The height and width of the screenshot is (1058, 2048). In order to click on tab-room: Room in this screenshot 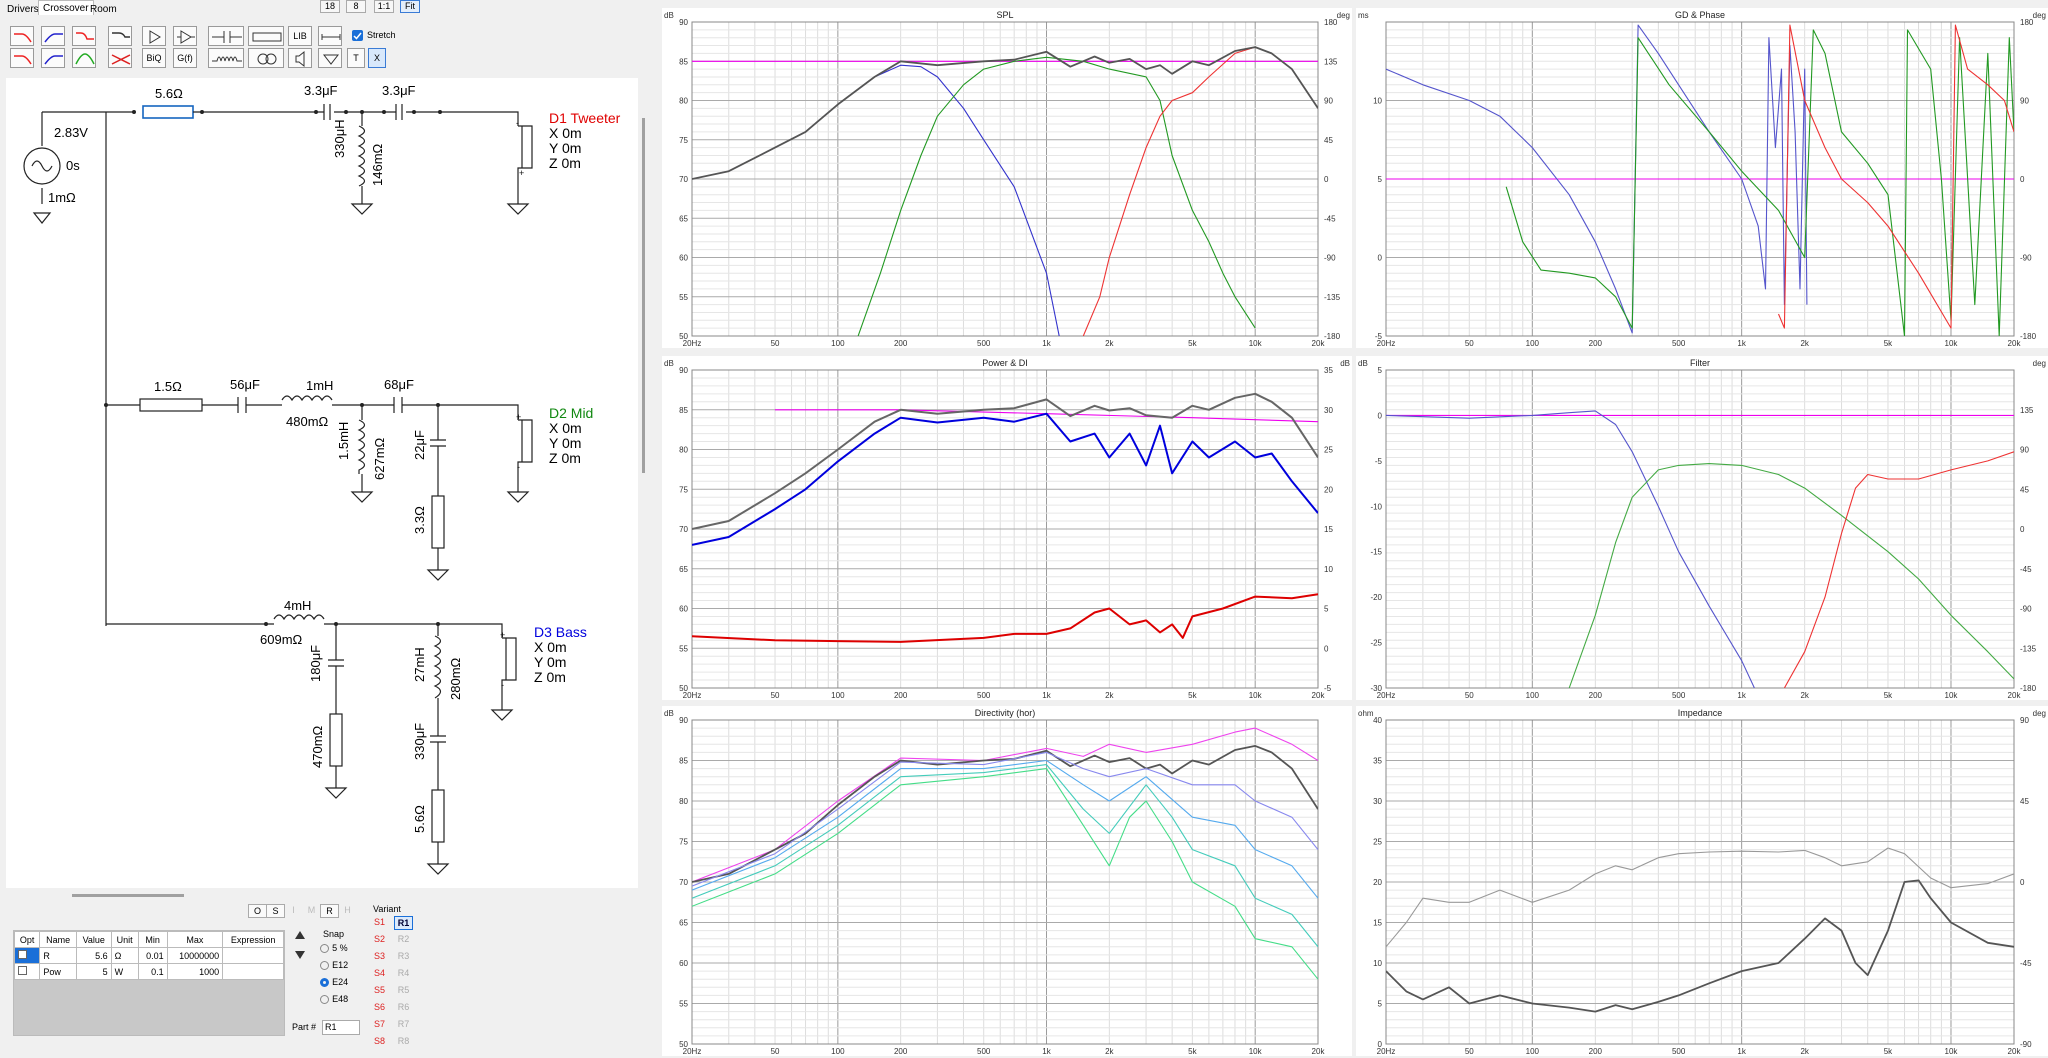, I will do `click(103, 9)`.